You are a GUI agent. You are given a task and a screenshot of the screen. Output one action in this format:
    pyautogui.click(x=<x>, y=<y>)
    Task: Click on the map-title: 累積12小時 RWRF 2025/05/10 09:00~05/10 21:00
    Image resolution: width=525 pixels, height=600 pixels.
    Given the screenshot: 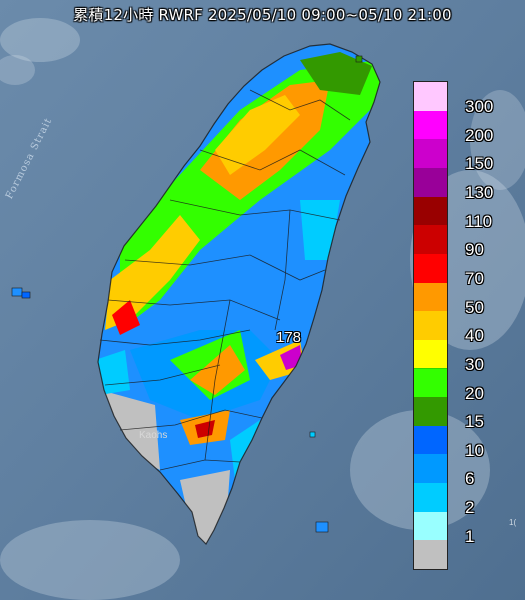 What is the action you would take?
    pyautogui.click(x=262, y=15)
    